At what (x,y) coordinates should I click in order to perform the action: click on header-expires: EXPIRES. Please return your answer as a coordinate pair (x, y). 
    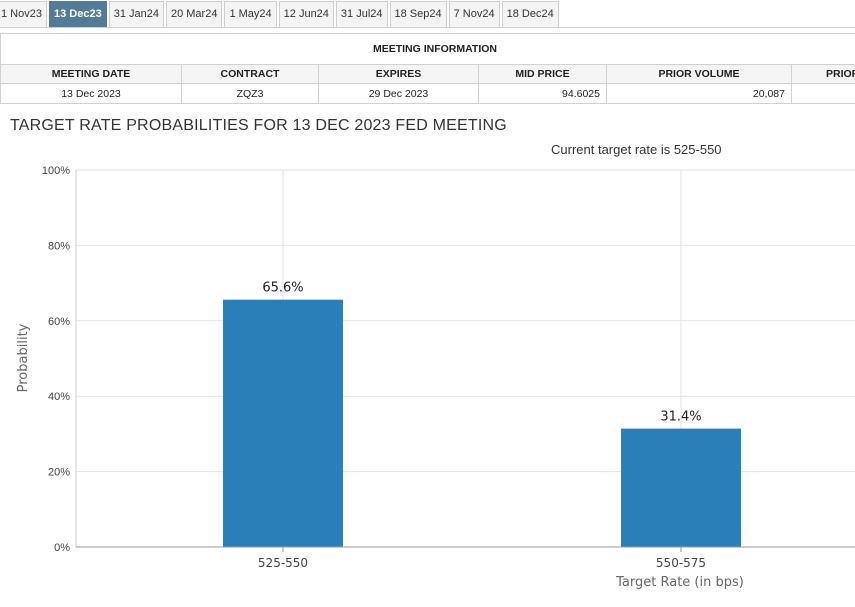
    Looking at the image, I should click on (398, 74).